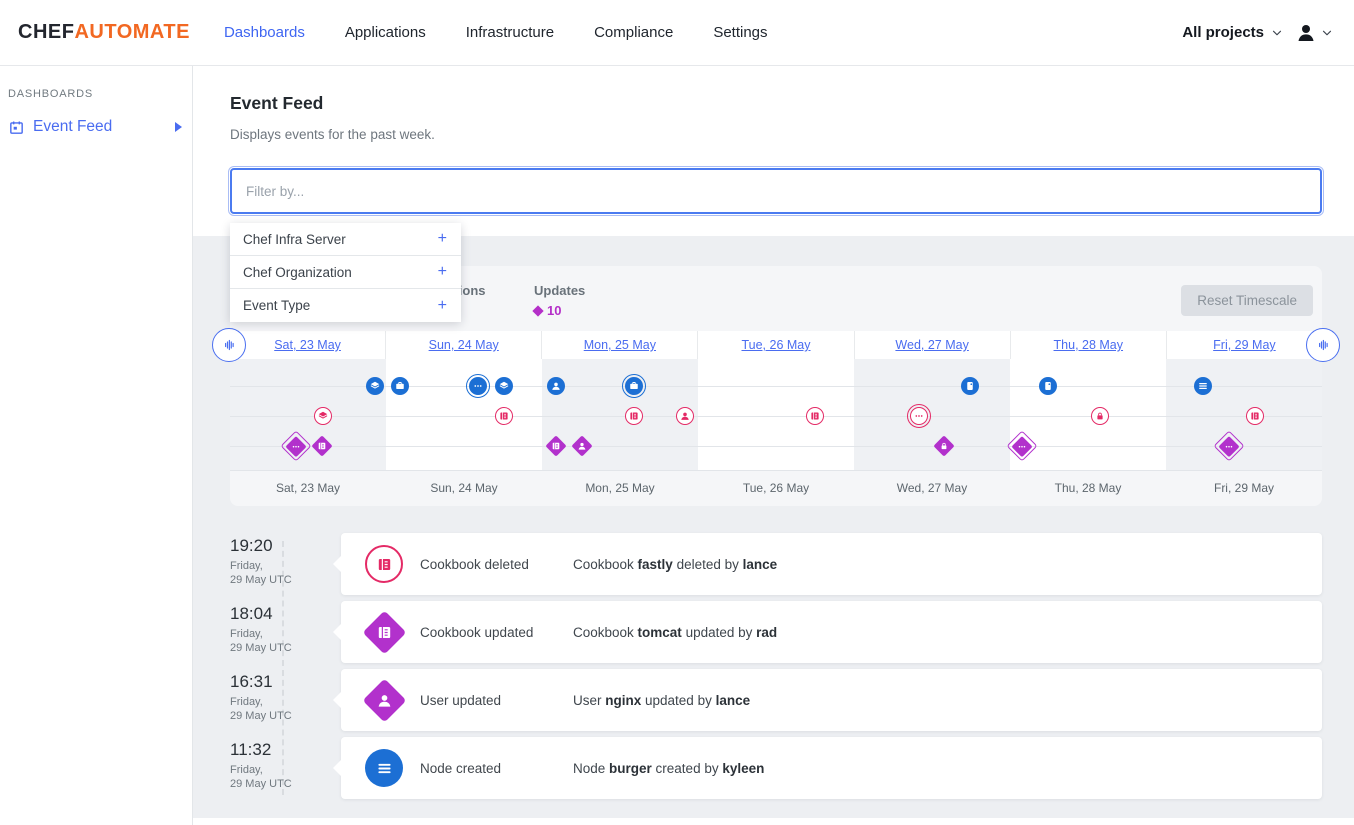 The width and height of the screenshot is (1354, 825). What do you see at coordinates (510, 32) in the screenshot?
I see `nav-tab-infrastructure: Infrastructure` at bounding box center [510, 32].